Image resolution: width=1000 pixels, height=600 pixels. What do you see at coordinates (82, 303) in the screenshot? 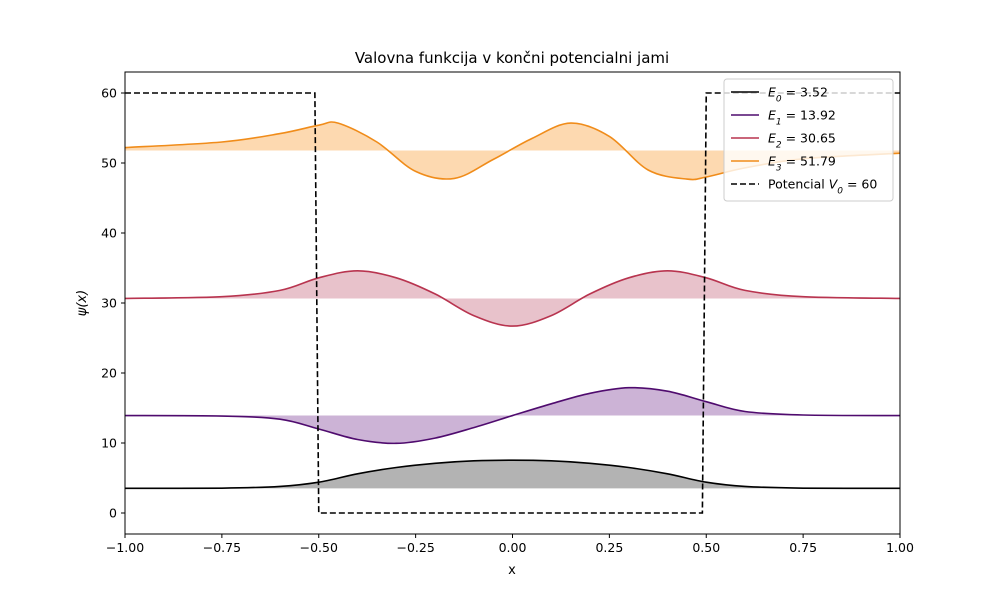
I see `y-axis-label: ψ(x)` at bounding box center [82, 303].